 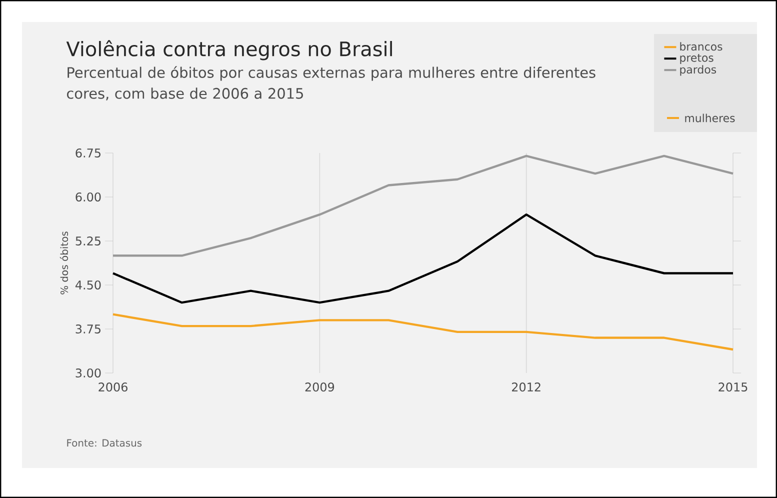 What do you see at coordinates (64, 263) in the screenshot?
I see `y-axis-title: % dos óbitos` at bounding box center [64, 263].